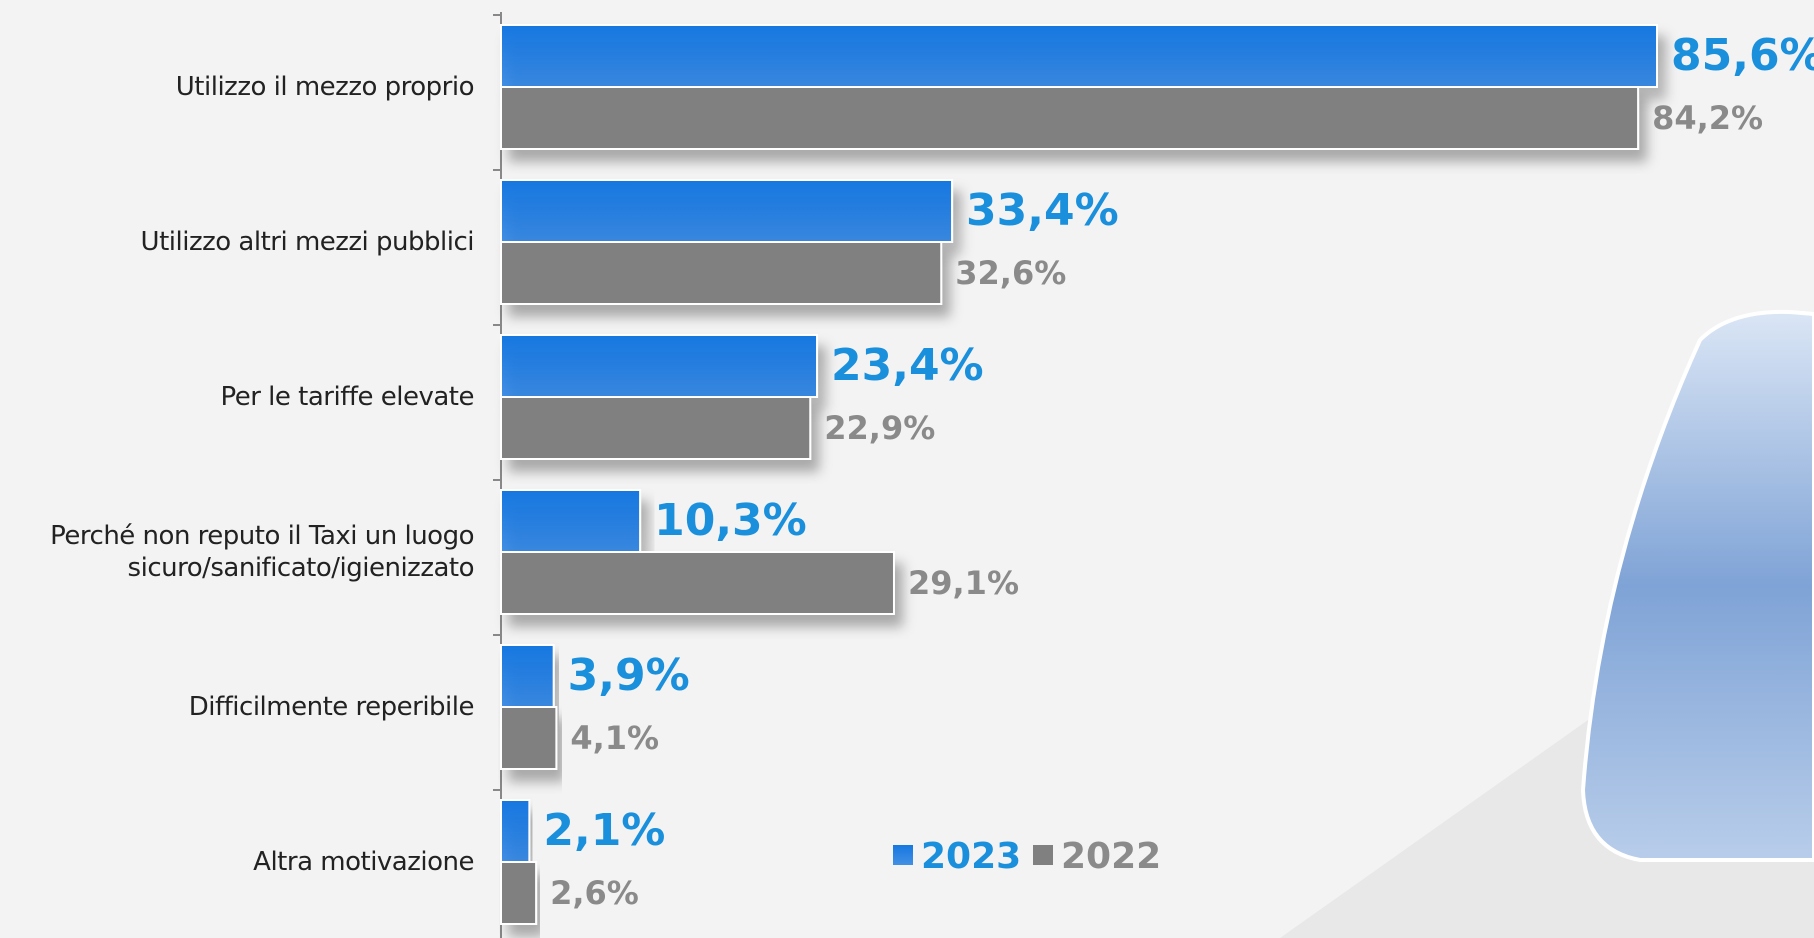 The width and height of the screenshot is (1814, 938). What do you see at coordinates (614, 738) in the screenshot?
I see `value-label: 4,1%` at bounding box center [614, 738].